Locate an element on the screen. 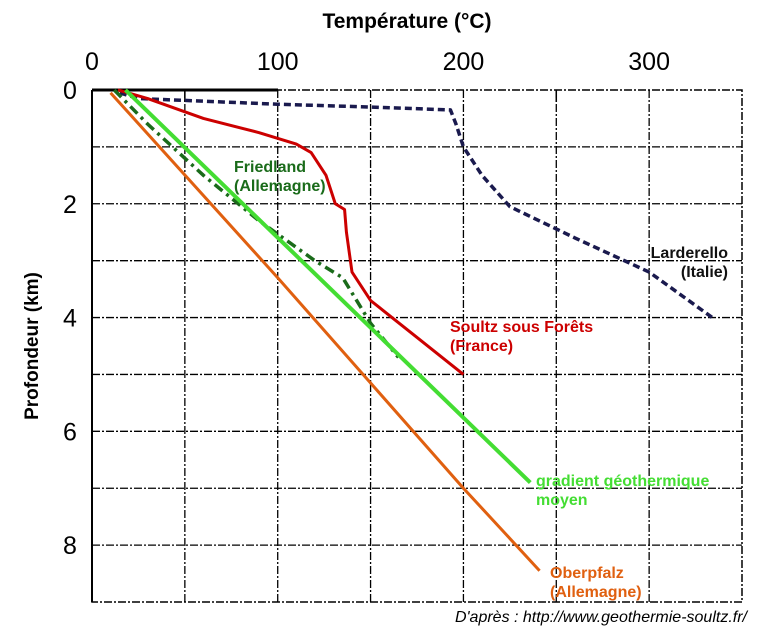 The width and height of the screenshot is (761, 629). x-tick-label: 300 is located at coordinates (649, 62).